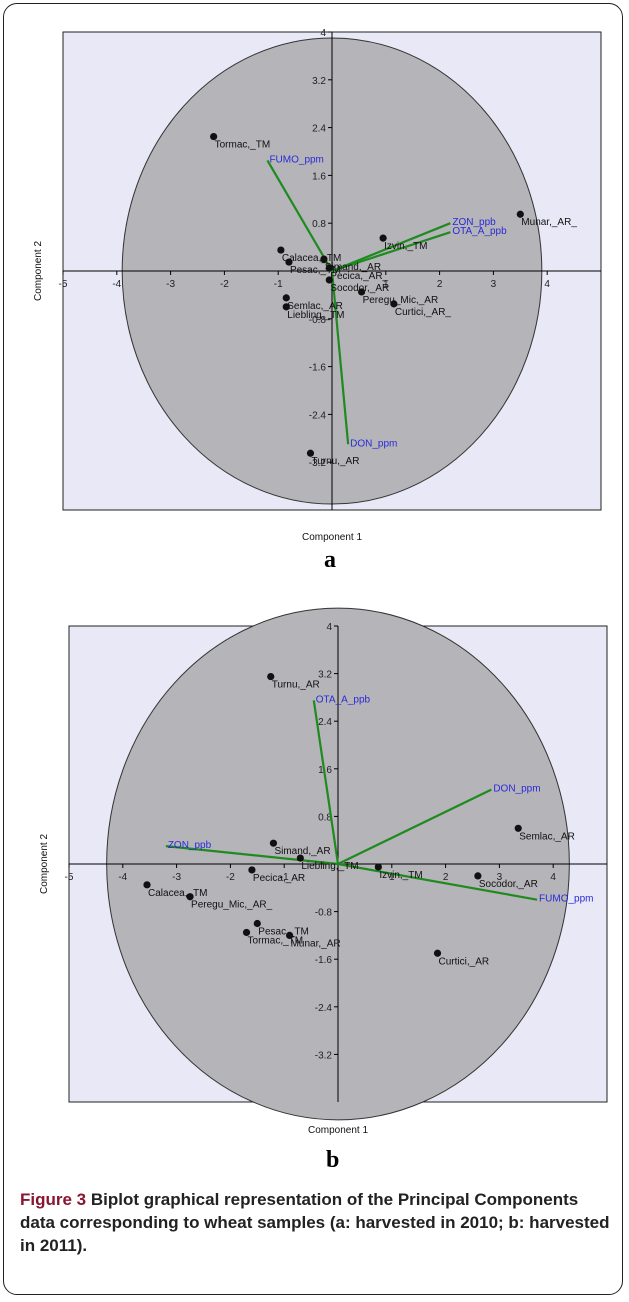 Image resolution: width=629 pixels, height=1302 pixels. I want to click on point-label: Liebling,_TM, so click(315, 315).